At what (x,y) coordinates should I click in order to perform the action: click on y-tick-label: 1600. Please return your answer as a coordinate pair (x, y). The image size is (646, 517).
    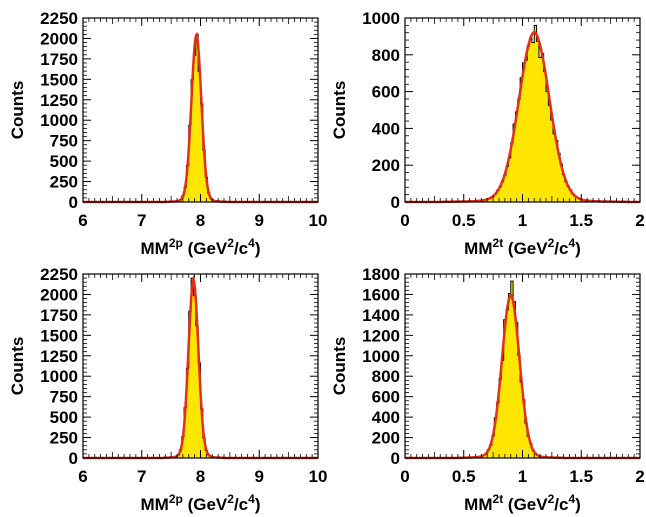
    Looking at the image, I should click on (381, 294).